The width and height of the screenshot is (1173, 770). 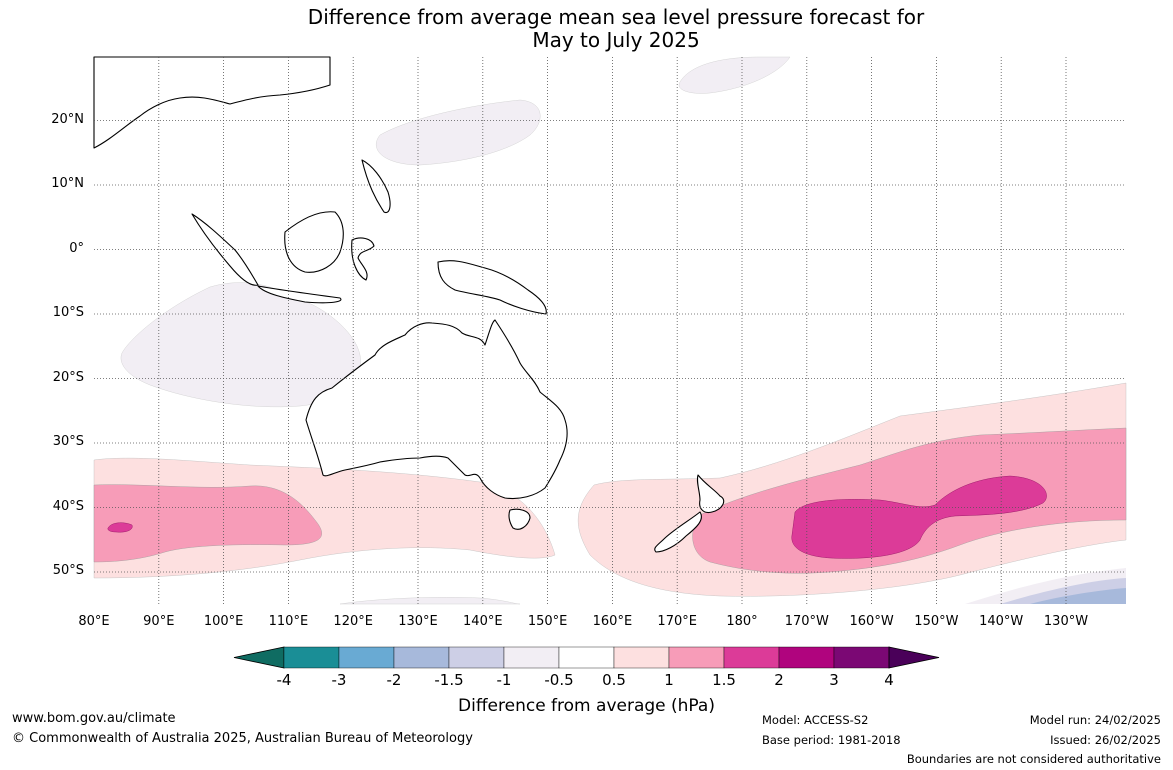 I want to click on base-period-text: Base period: 1981-2018, so click(x=831, y=740).